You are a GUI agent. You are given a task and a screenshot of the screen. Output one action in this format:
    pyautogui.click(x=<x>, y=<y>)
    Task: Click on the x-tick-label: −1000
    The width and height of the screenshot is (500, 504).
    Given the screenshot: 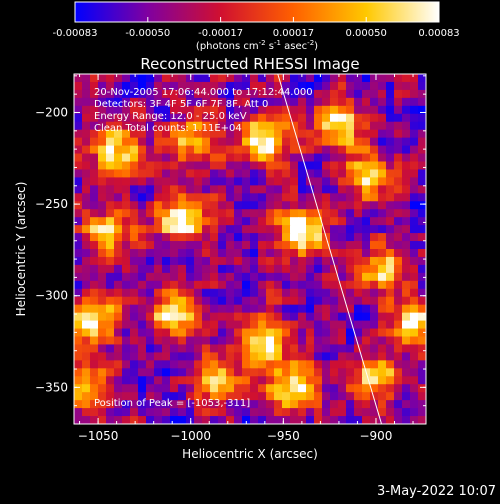 What is the action you would take?
    pyautogui.click(x=190, y=436)
    